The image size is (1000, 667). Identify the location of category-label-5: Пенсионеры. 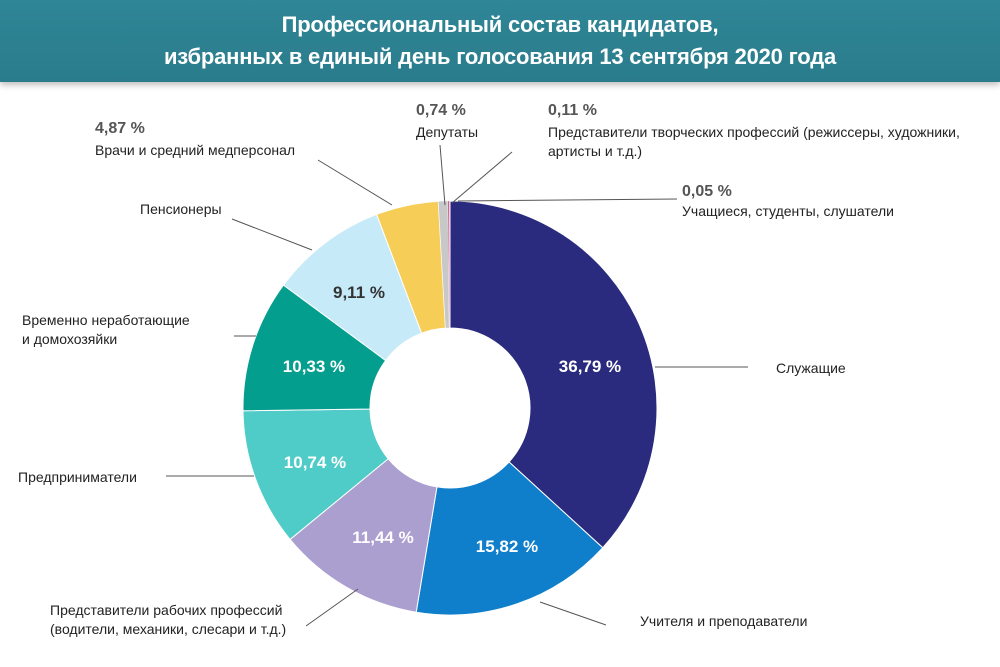
(181, 209).